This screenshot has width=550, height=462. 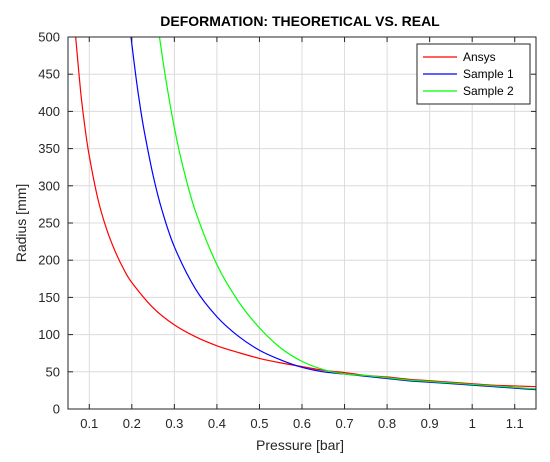 I want to click on y-tick-label: 500, so click(x=49, y=37).